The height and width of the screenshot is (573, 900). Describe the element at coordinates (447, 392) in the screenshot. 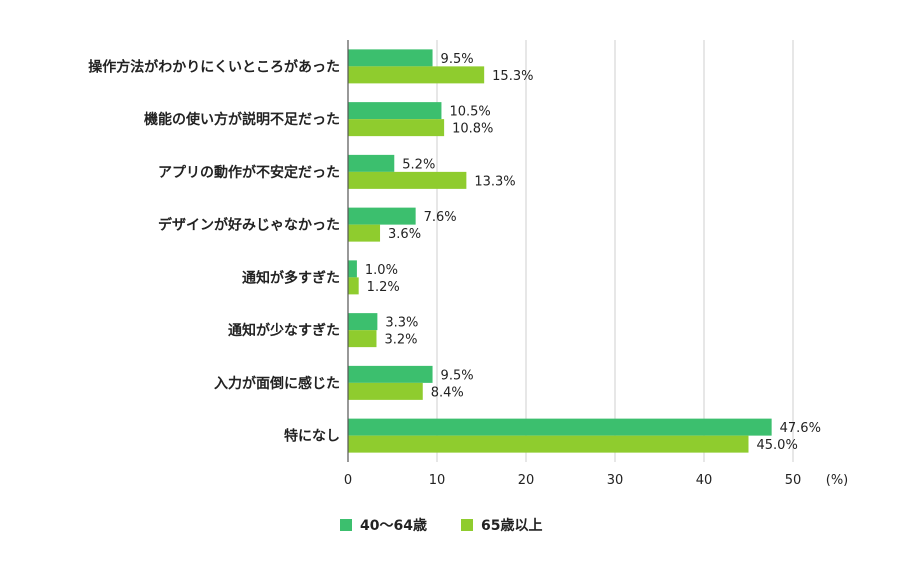

I see `data-label: 8.4%` at that location.